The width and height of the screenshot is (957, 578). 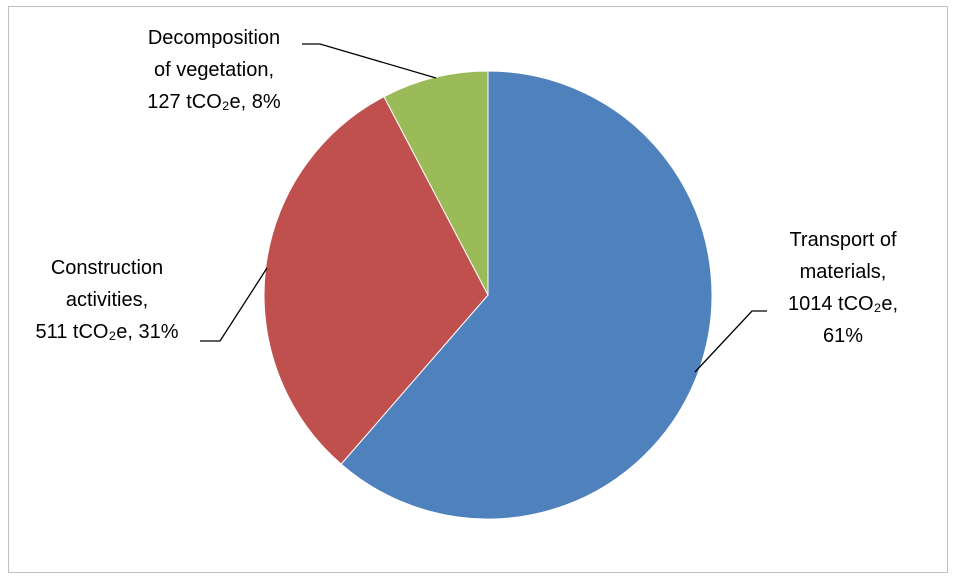 I want to click on label-line: Decomposition, so click(x=214, y=38).